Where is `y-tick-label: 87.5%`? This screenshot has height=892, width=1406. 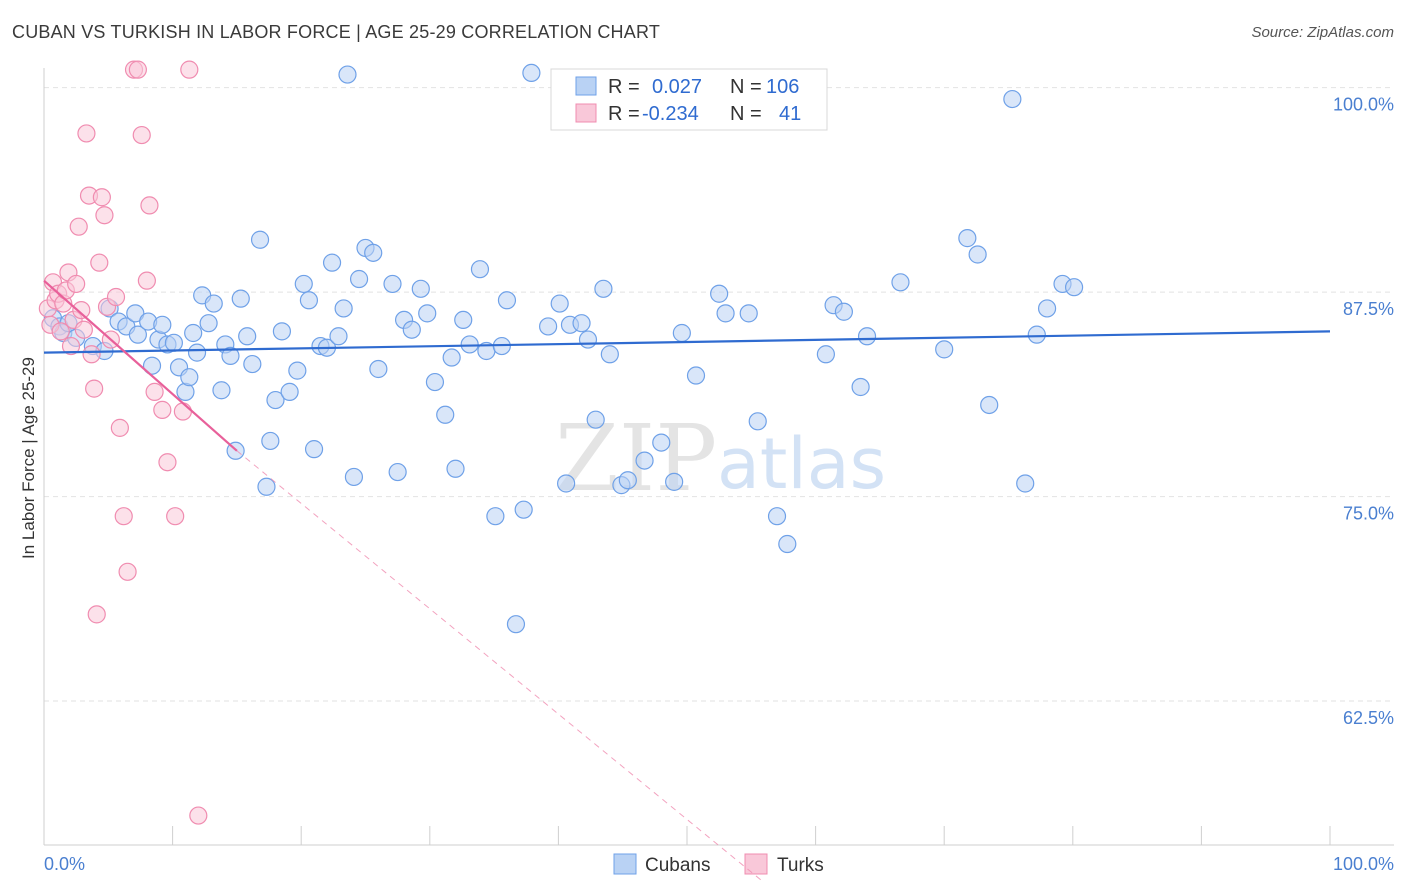
y-tick-label: 87.5% is located at coordinates (1368, 309).